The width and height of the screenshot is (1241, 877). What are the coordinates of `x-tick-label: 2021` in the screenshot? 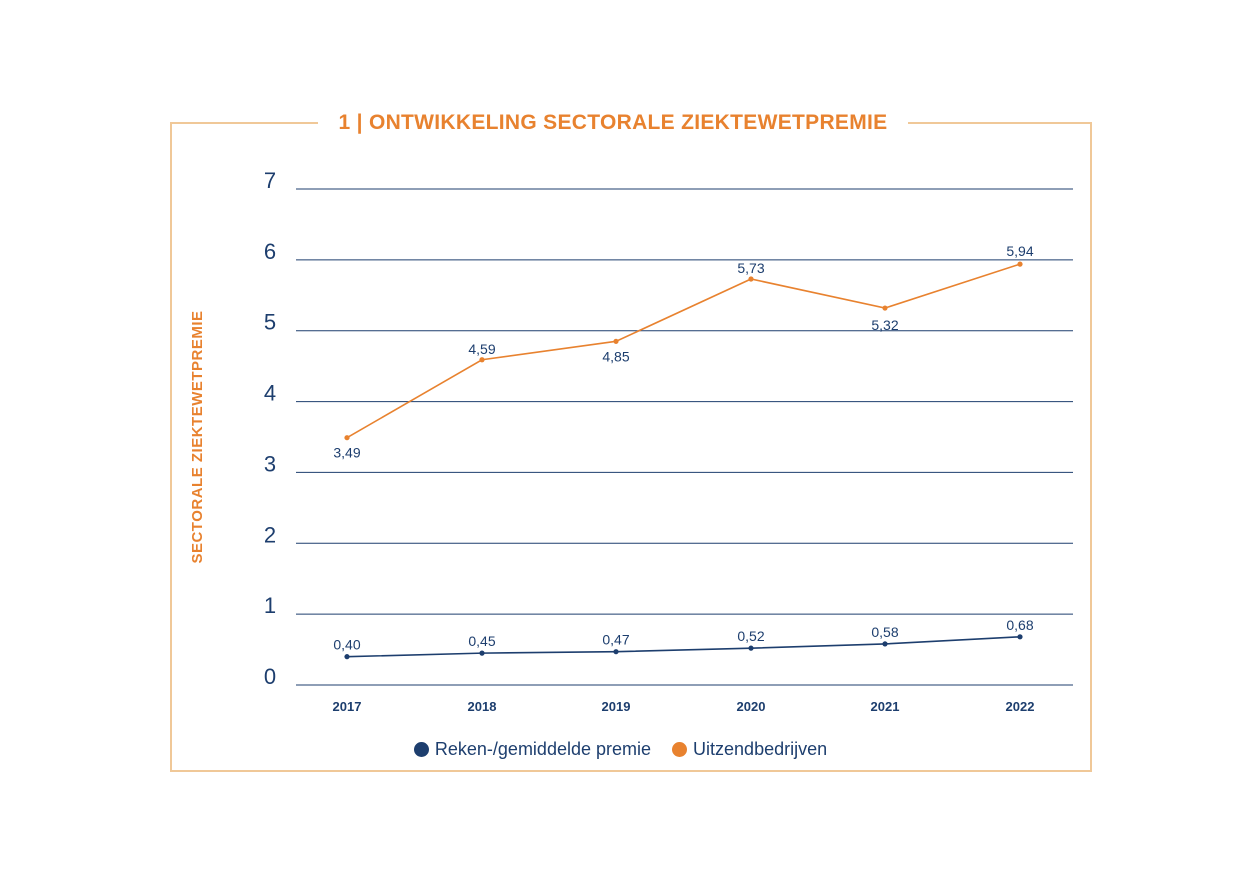 It's located at (885, 706).